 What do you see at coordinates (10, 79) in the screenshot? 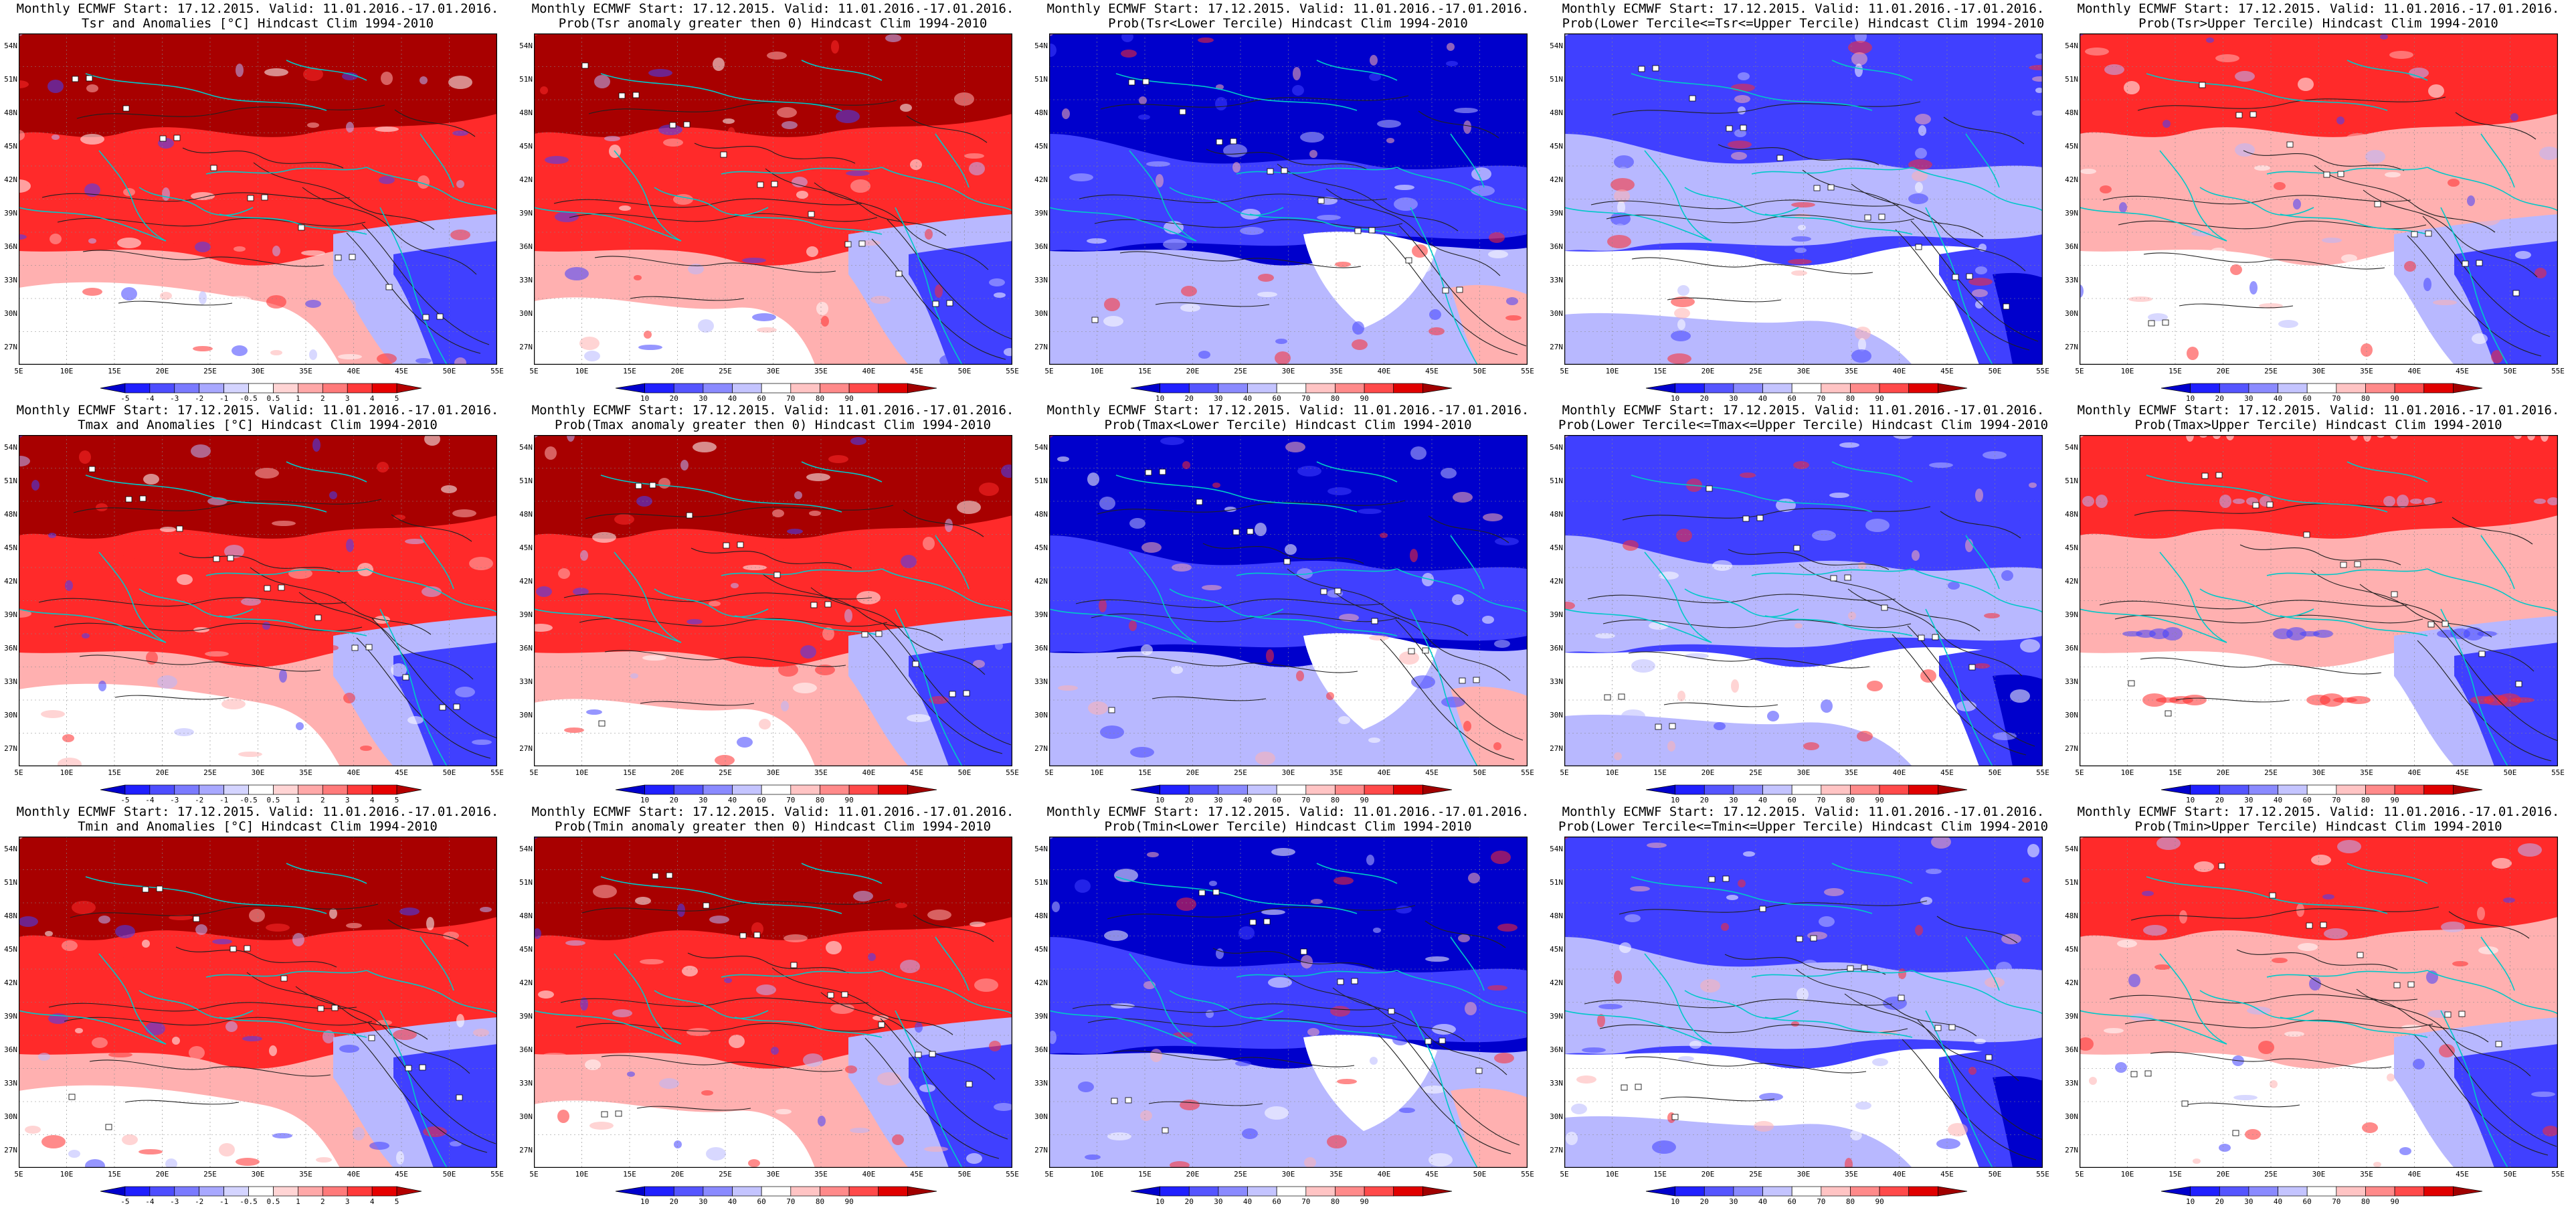
I see `latitude-label: 51N` at bounding box center [10, 79].